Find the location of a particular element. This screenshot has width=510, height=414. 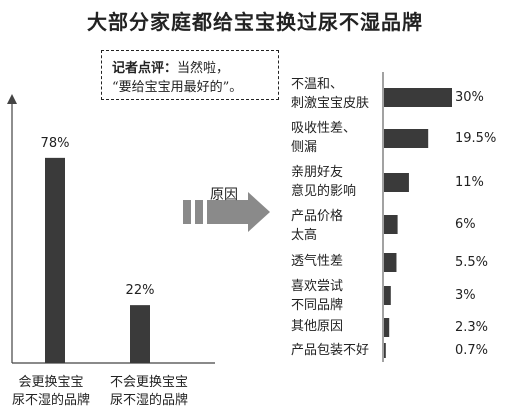

reporter-comment-box: 记者点评：当然啦， “要给宝宝用最好的”。 is located at coordinates (190, 75).